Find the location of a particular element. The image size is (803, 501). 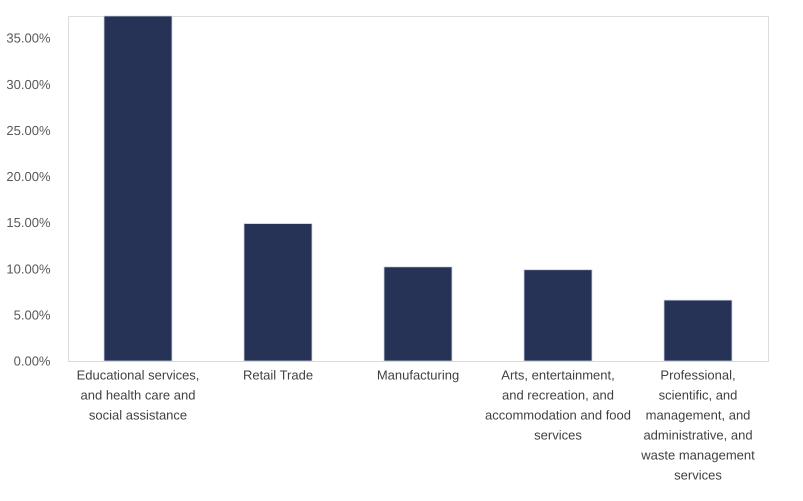

x-tick-label: Manufacturing is located at coordinates (418, 375).